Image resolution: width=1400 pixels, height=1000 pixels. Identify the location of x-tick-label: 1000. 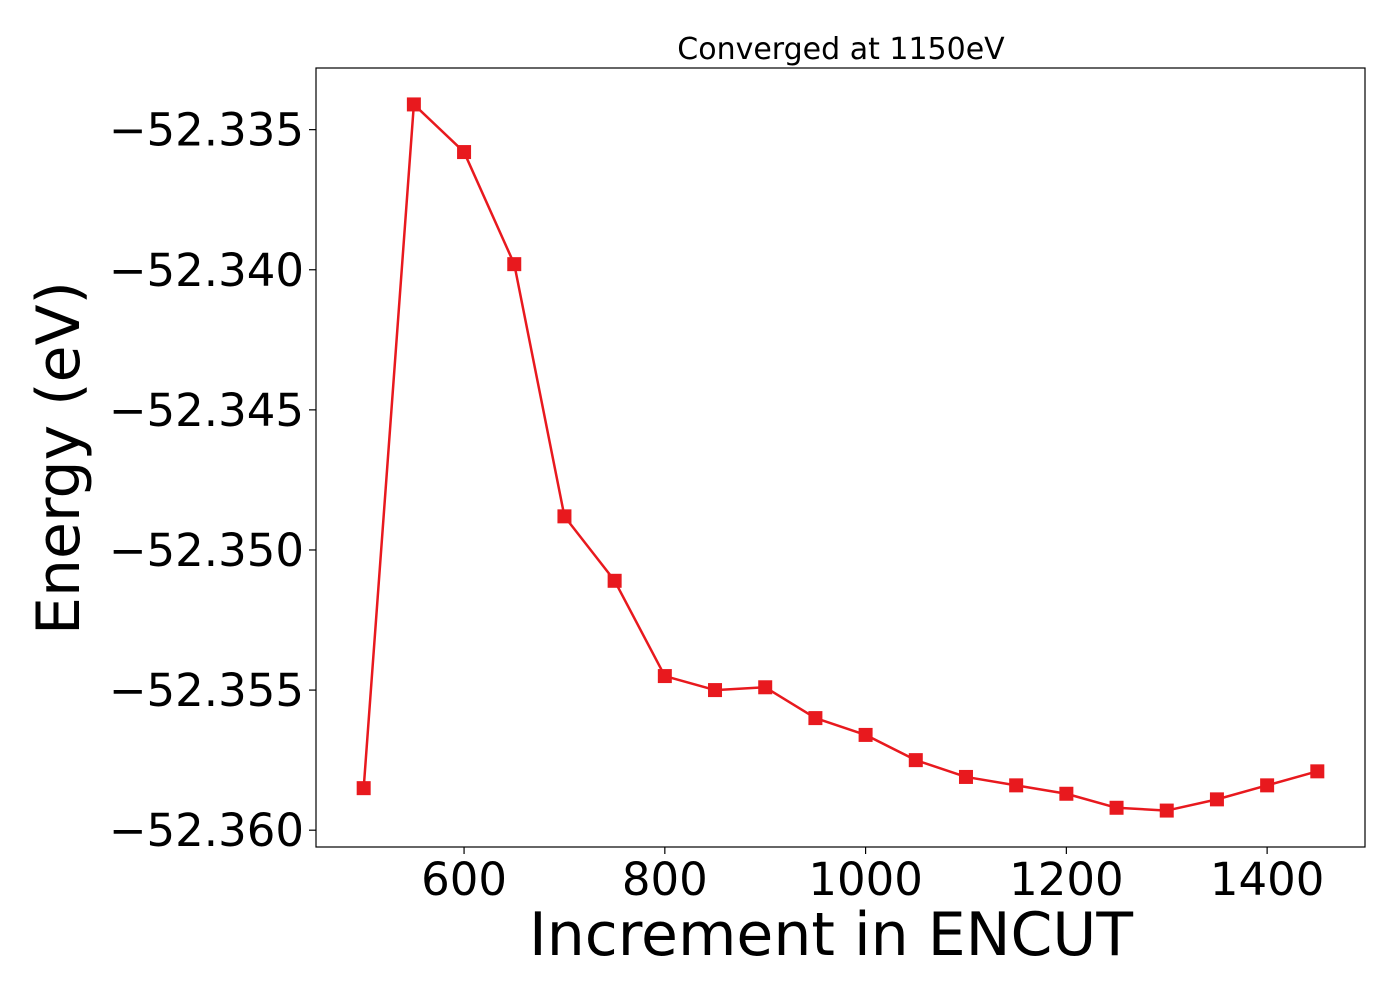
(865, 879).